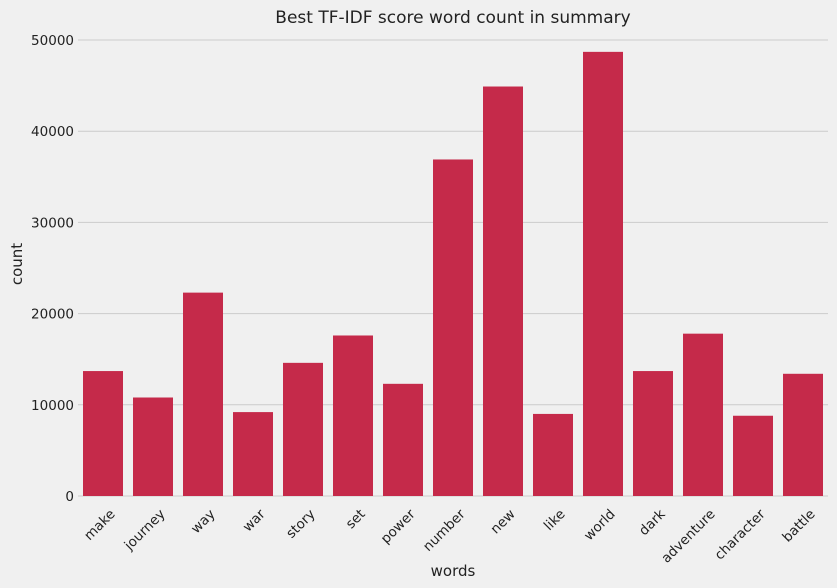 The image size is (837, 588). I want to click on bar-new, so click(503, 291).